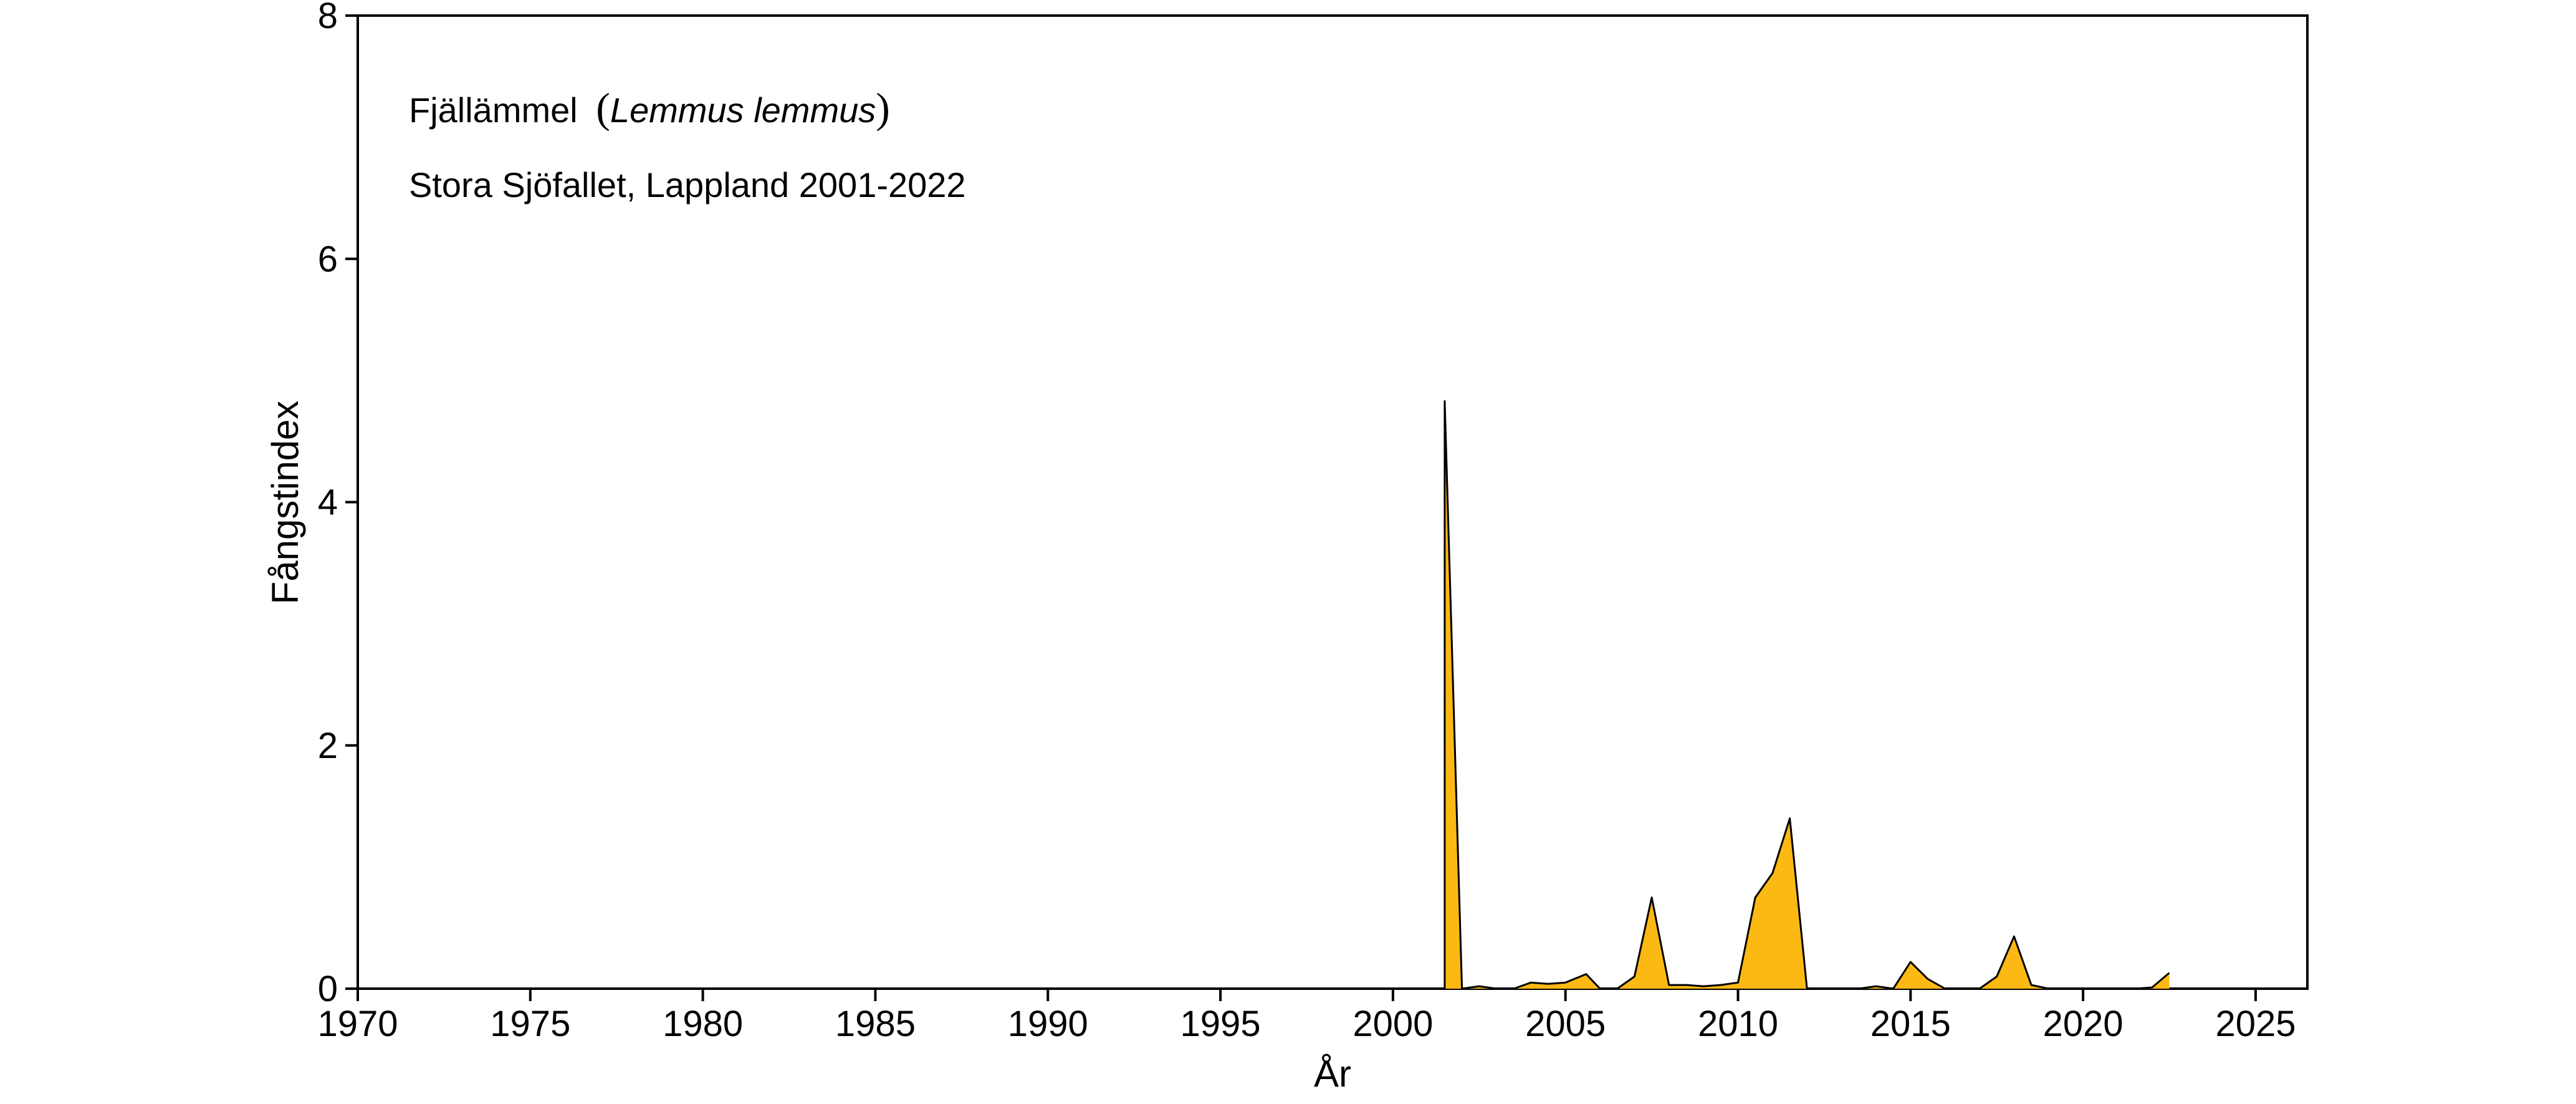  I want to click on x-tick-label: 2025, so click(2255, 1024).